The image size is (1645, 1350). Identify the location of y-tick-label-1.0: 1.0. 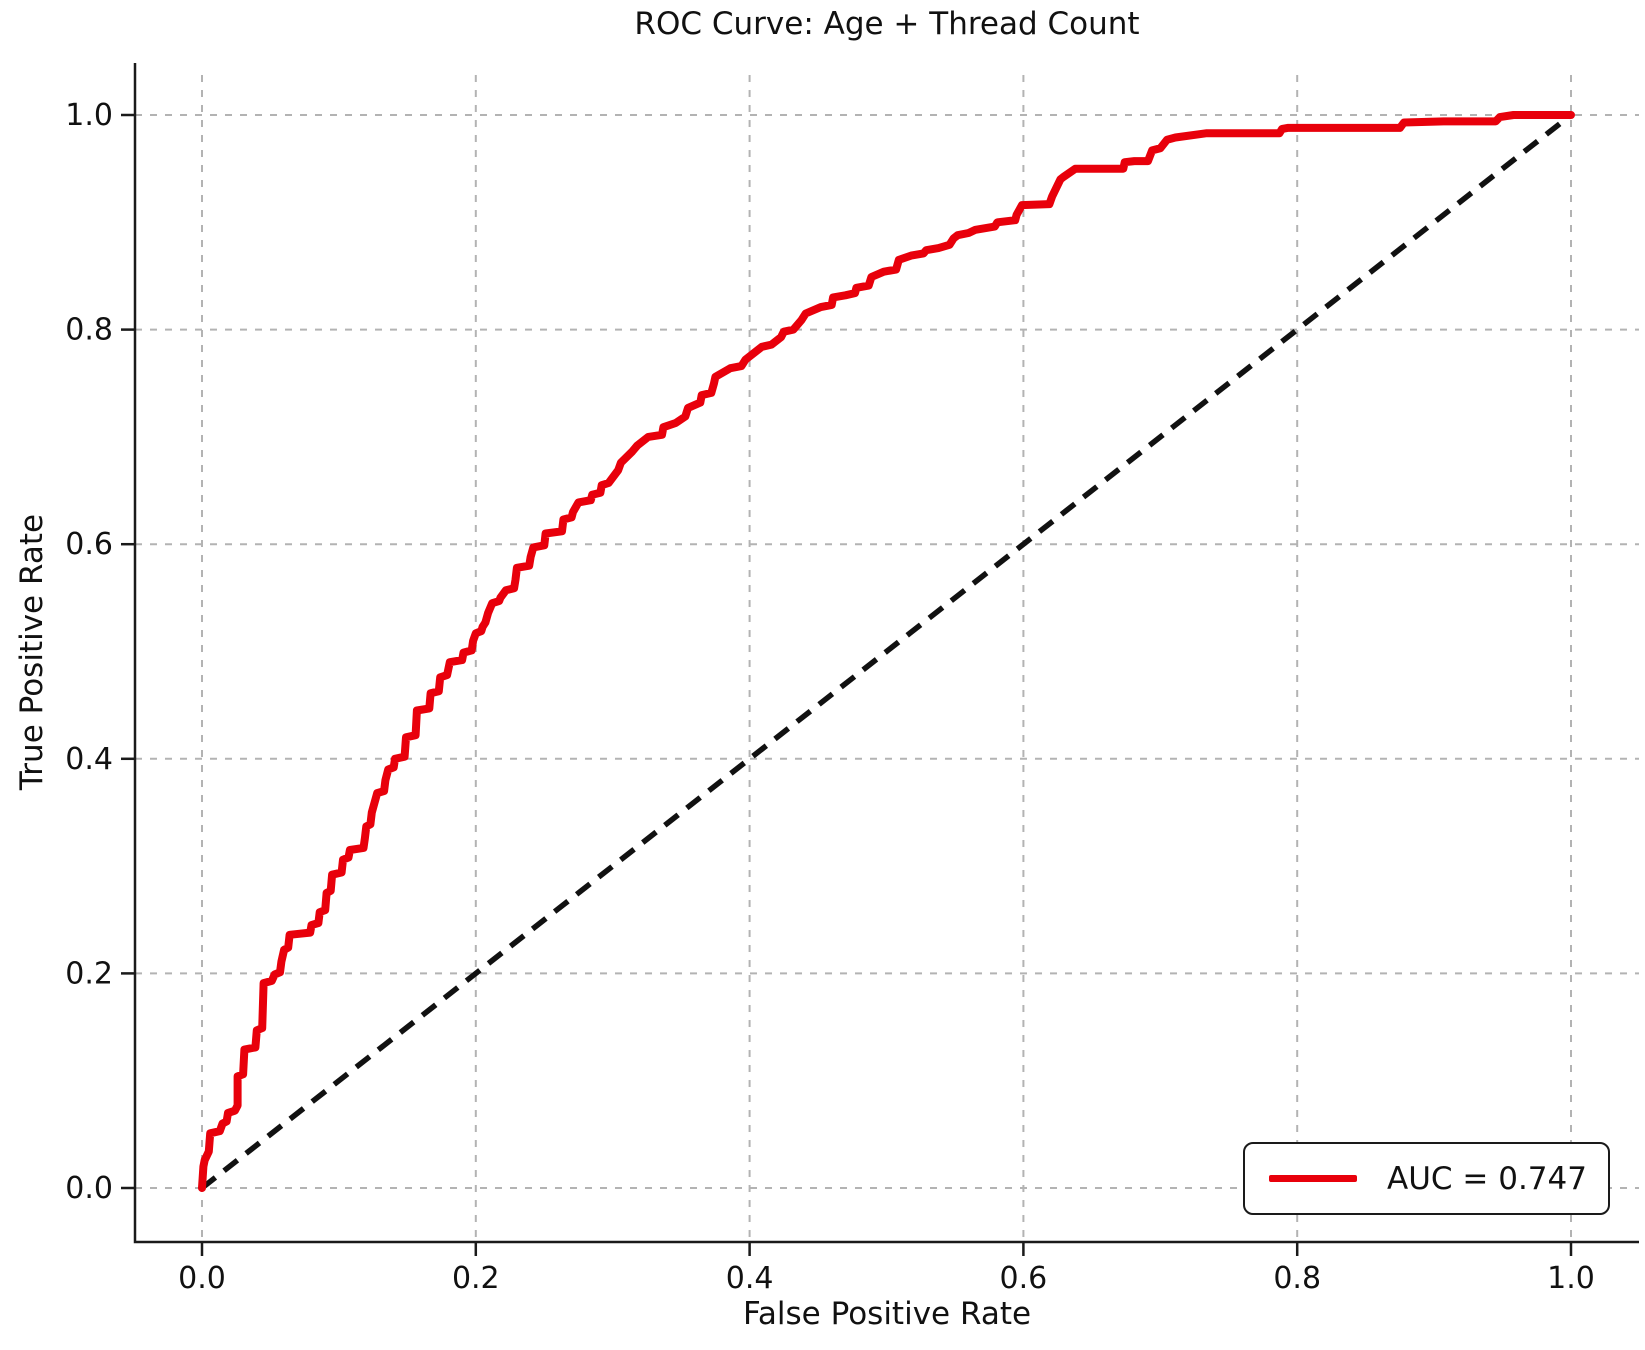
(89, 115).